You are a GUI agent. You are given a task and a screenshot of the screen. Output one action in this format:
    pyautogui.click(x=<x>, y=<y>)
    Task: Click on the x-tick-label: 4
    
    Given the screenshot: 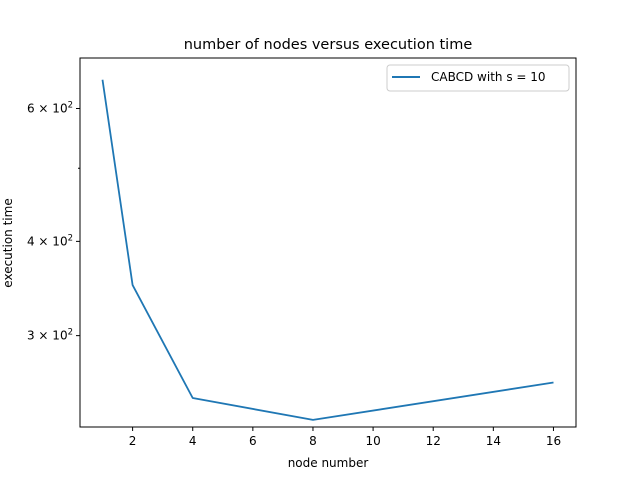 What is the action you would take?
    pyautogui.click(x=193, y=441)
    